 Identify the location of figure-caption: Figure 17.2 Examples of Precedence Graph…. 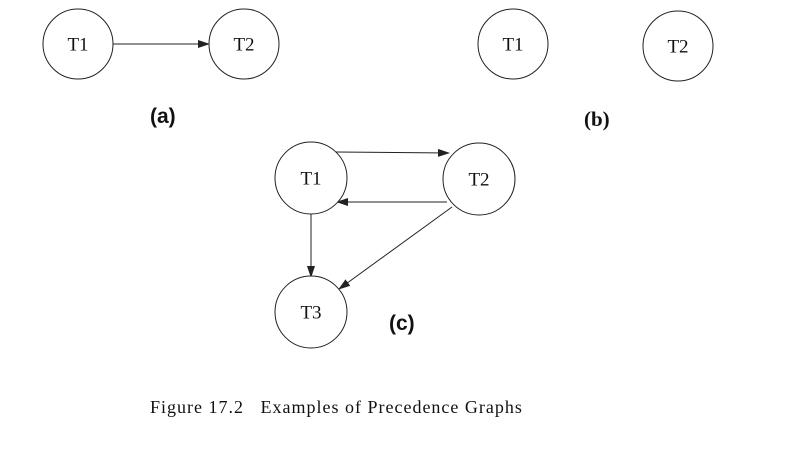
(336, 407).